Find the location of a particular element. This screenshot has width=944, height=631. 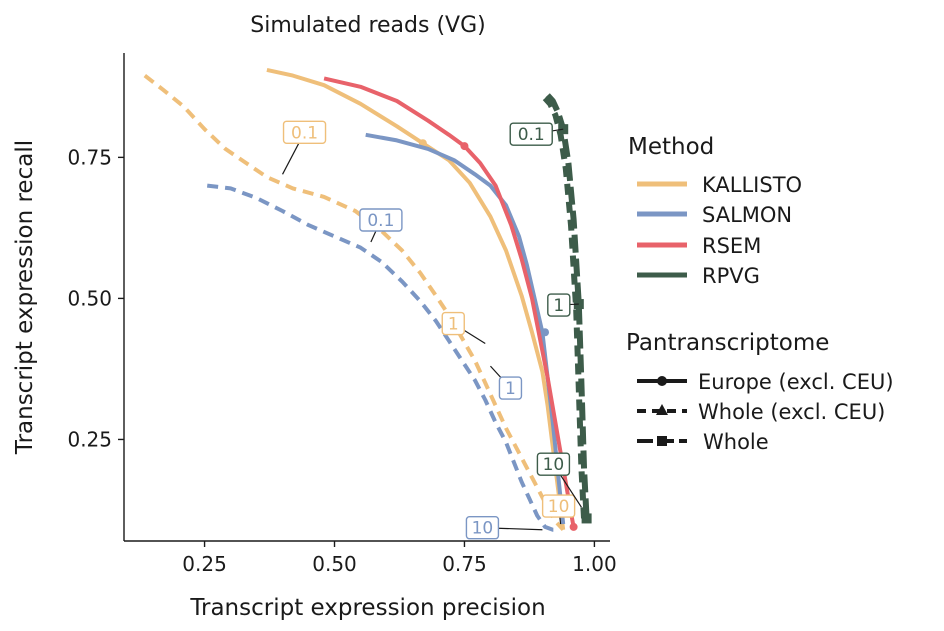

legend-triangle-marker is located at coordinates (662, 409).